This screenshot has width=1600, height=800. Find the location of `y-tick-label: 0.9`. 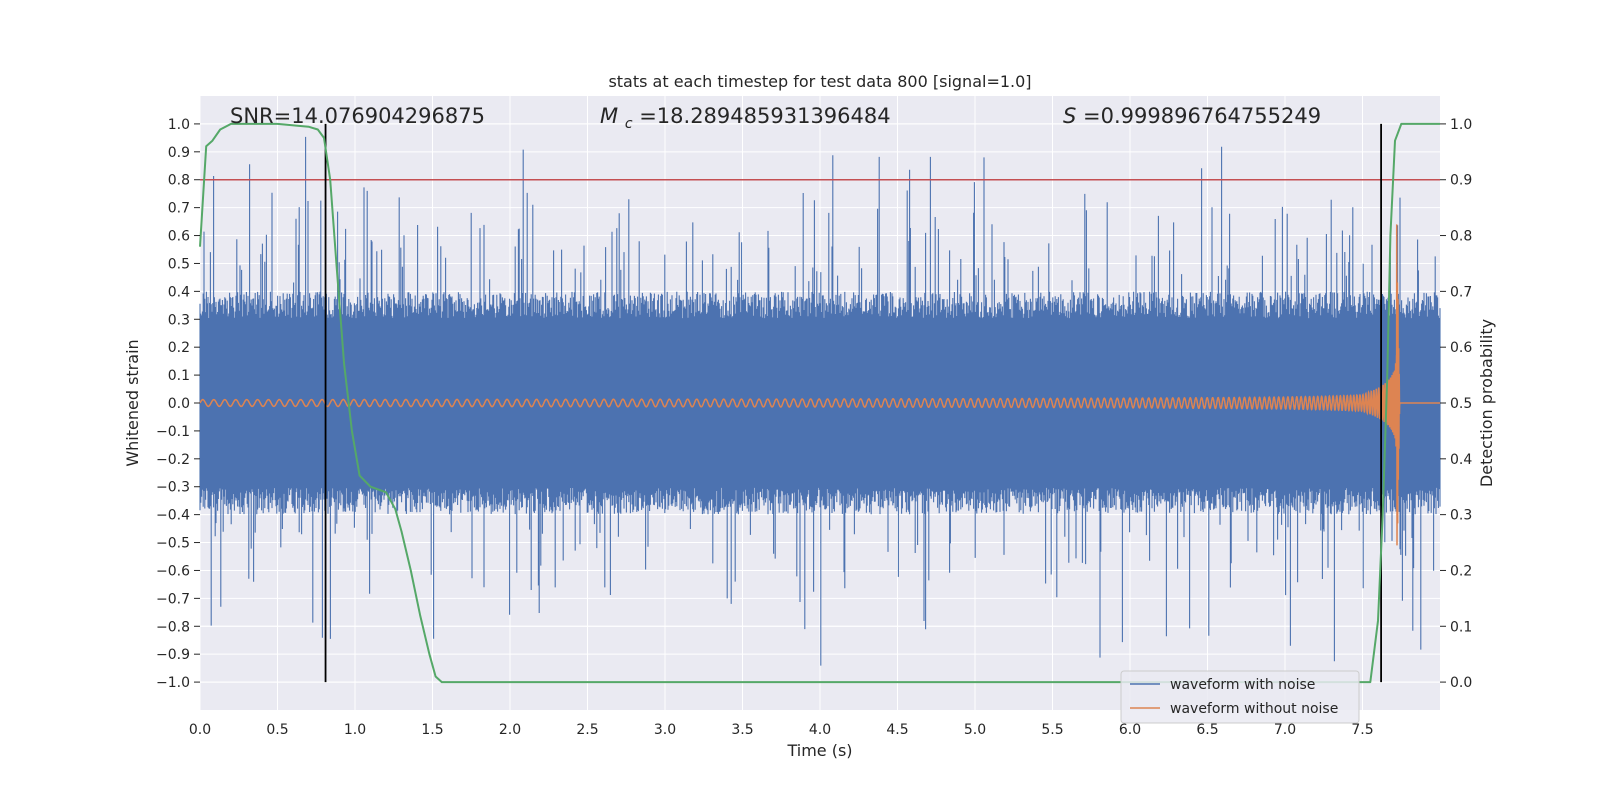

y-tick-label: 0.9 is located at coordinates (179, 153).